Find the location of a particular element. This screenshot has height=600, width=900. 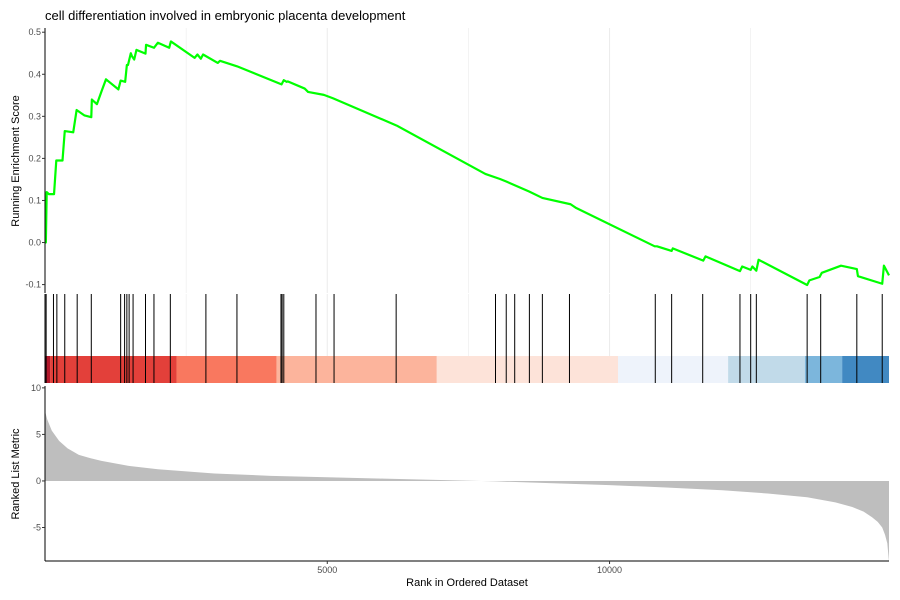

es-y-tick-label: 0.2 is located at coordinates (34, 158).